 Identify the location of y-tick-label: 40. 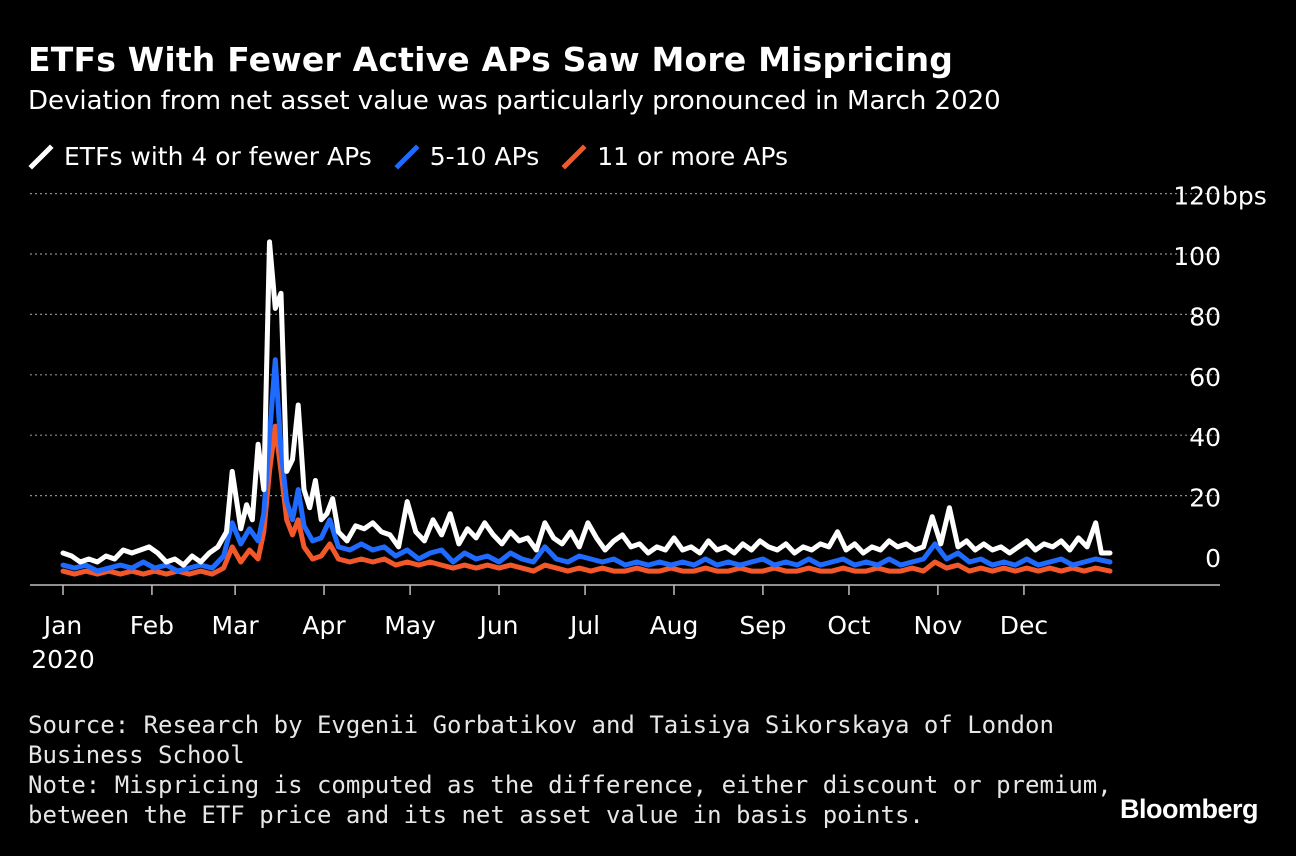
(1205, 437).